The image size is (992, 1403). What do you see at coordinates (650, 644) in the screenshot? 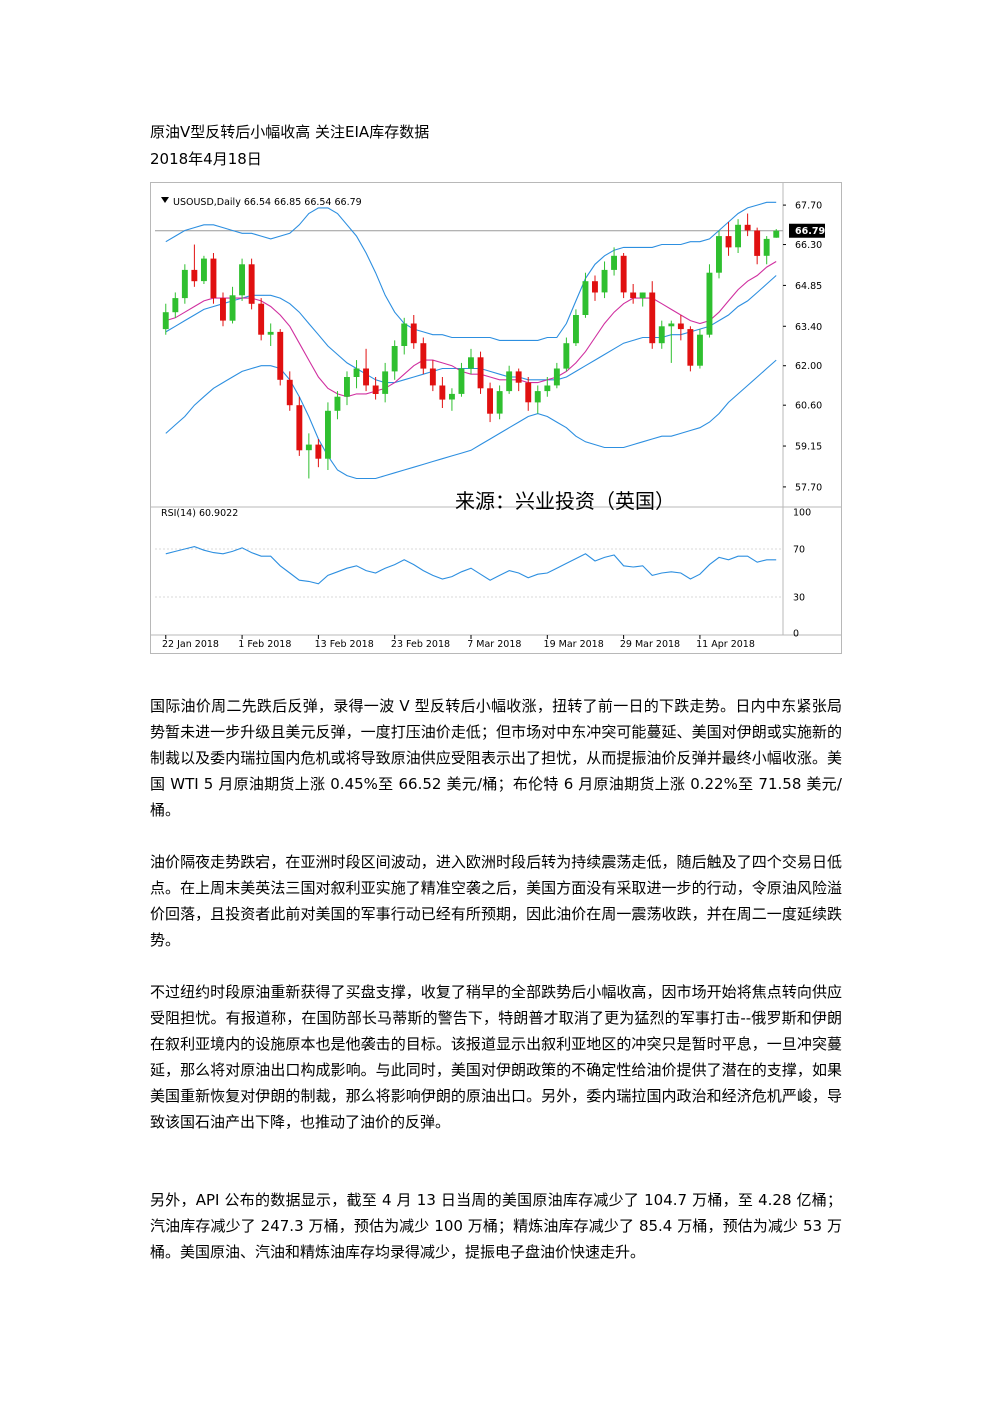
I see `date-tick-label: 29 Mar 2018` at bounding box center [650, 644].